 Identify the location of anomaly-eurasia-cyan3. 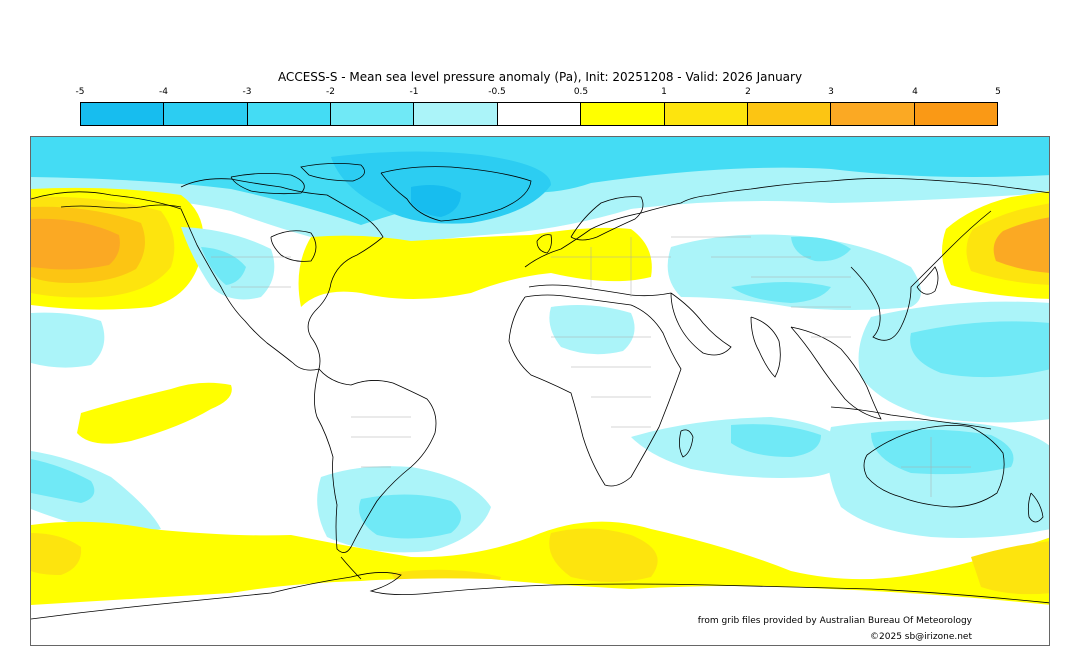
(781, 292).